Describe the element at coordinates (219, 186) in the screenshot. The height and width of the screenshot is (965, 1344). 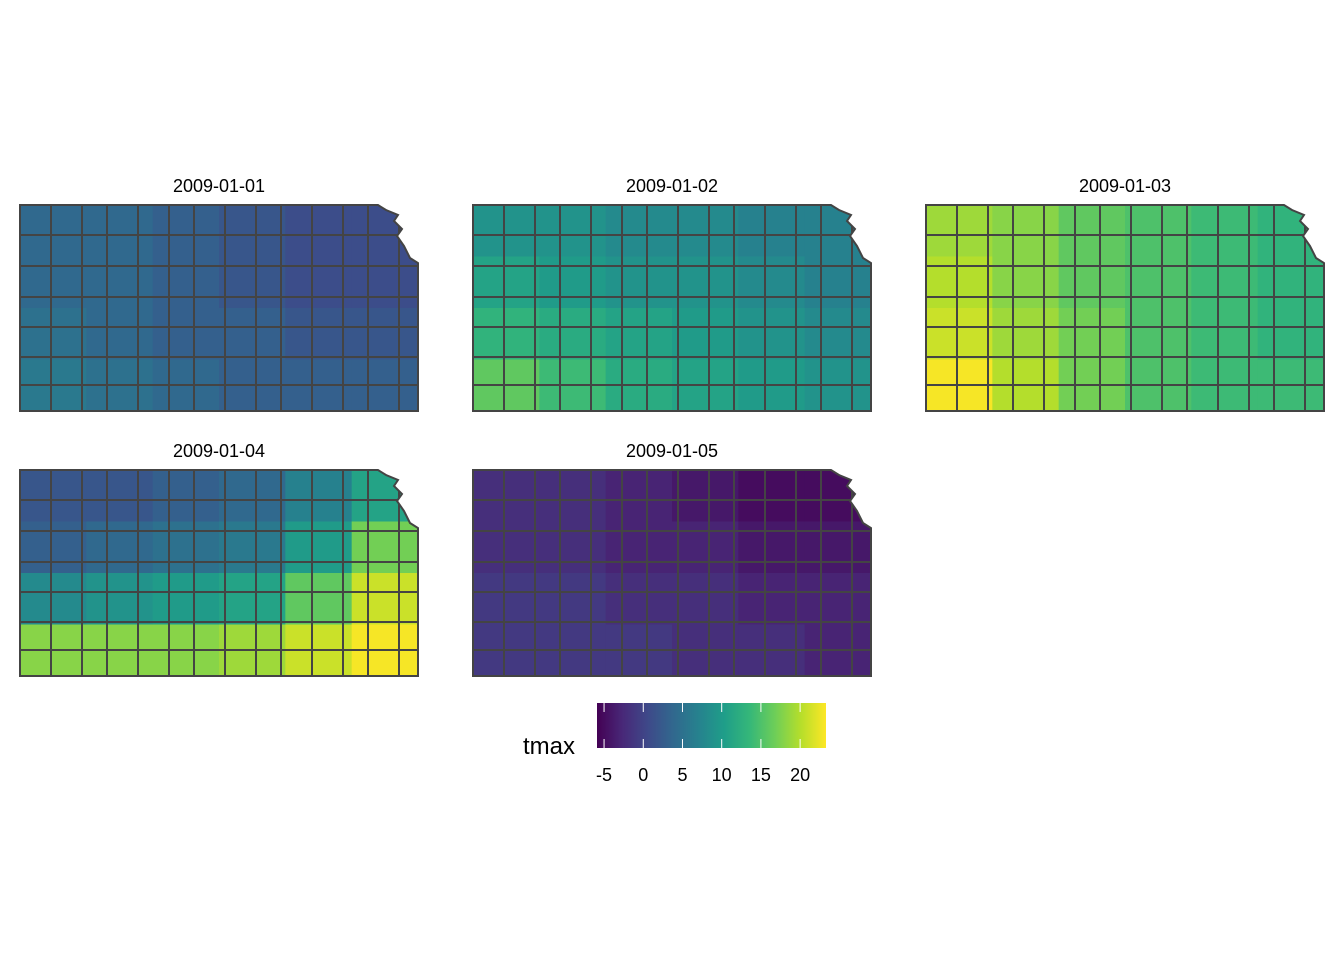
I see `panel-title: 2009-01-01` at that location.